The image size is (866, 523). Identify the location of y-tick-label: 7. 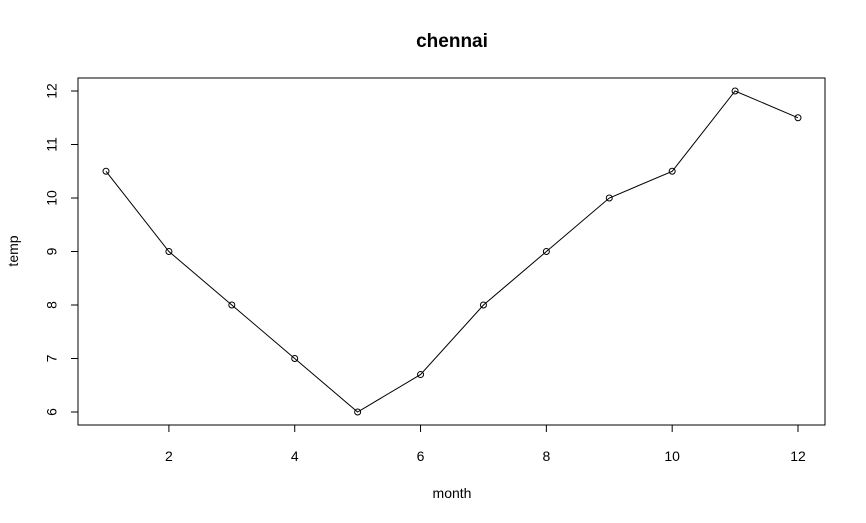
(52, 358).